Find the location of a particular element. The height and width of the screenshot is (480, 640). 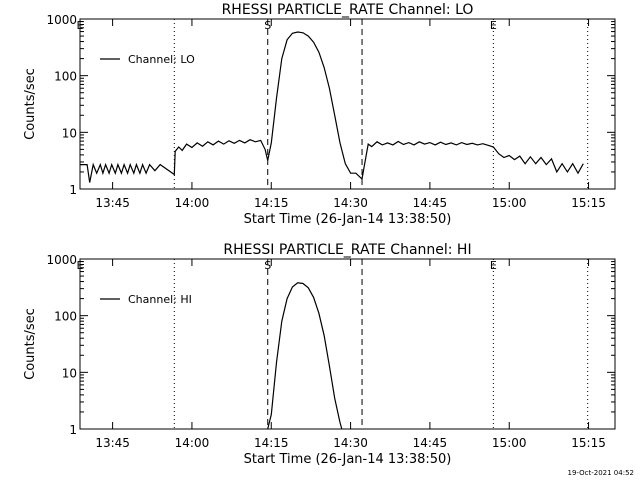

series-line is located at coordinates (305, 356).